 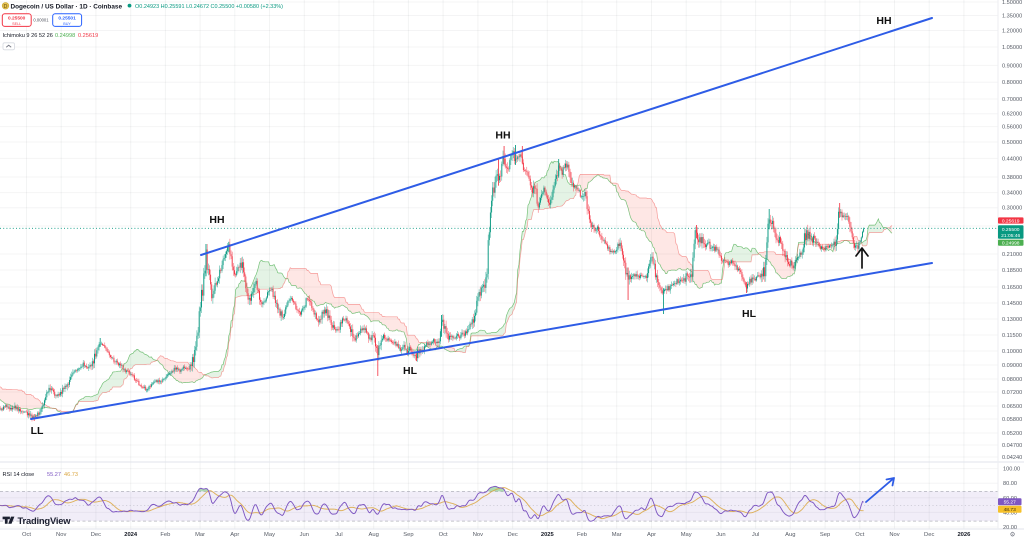 What do you see at coordinates (1012, 352) in the screenshot?
I see `svg-text: 0.10000` at bounding box center [1012, 352].